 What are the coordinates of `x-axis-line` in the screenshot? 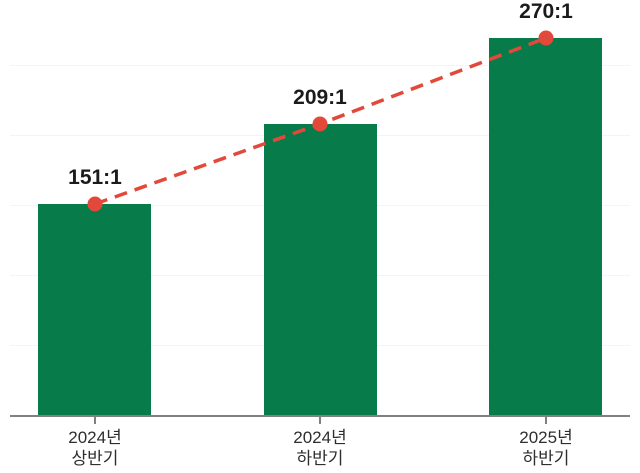 It's located at (320, 416).